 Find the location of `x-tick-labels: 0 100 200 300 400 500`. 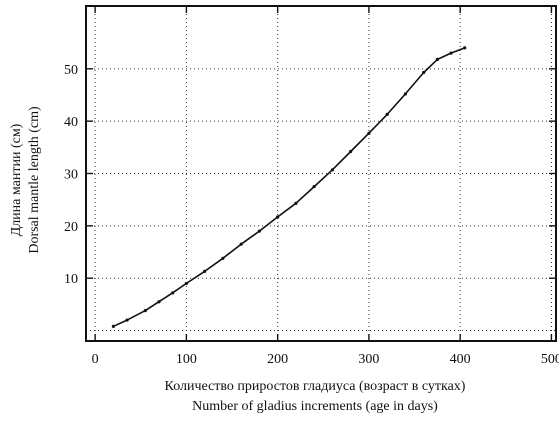

x-tick-labels: 0 100 200 300 400 500 is located at coordinates (325, 359).